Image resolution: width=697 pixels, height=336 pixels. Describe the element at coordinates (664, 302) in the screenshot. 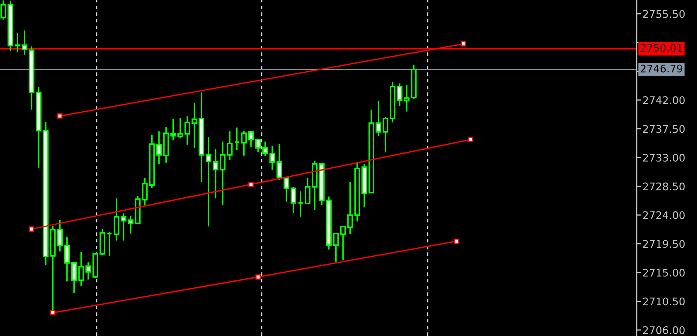

I see `y-tick-label: 2710.50` at that location.